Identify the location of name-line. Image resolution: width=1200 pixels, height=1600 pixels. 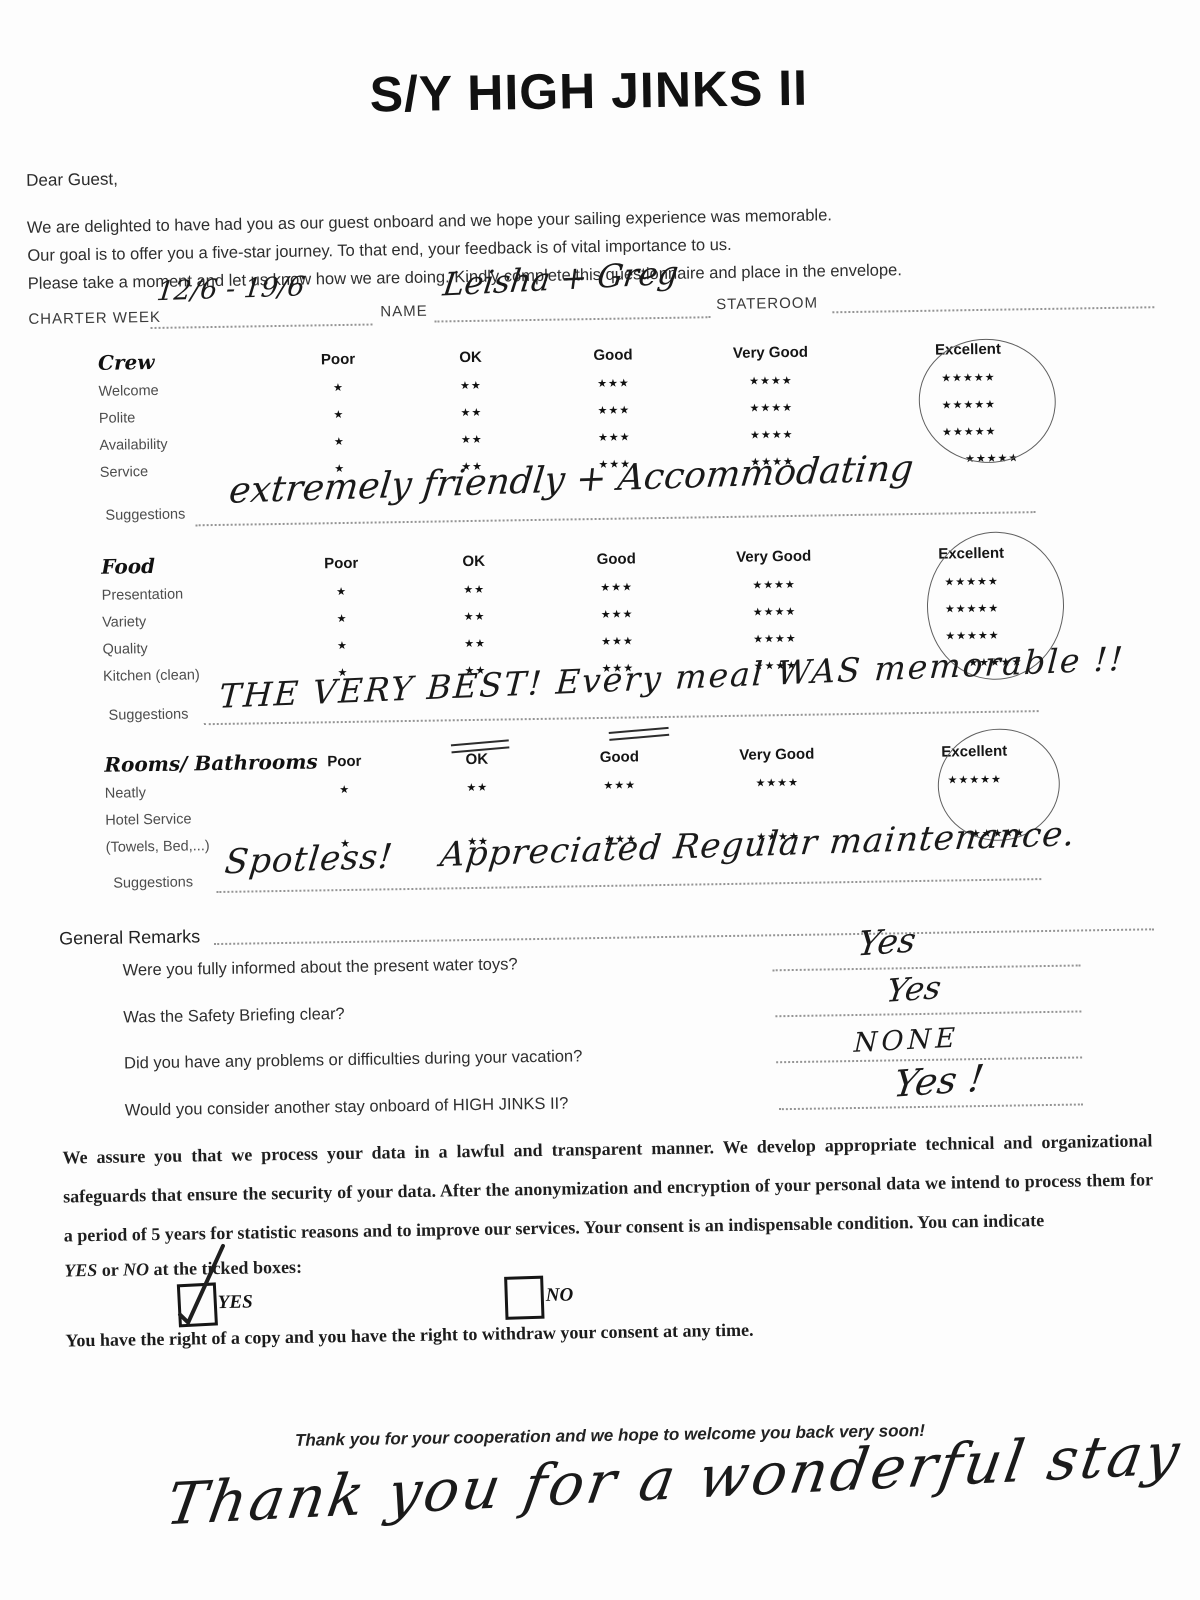
(572, 319).